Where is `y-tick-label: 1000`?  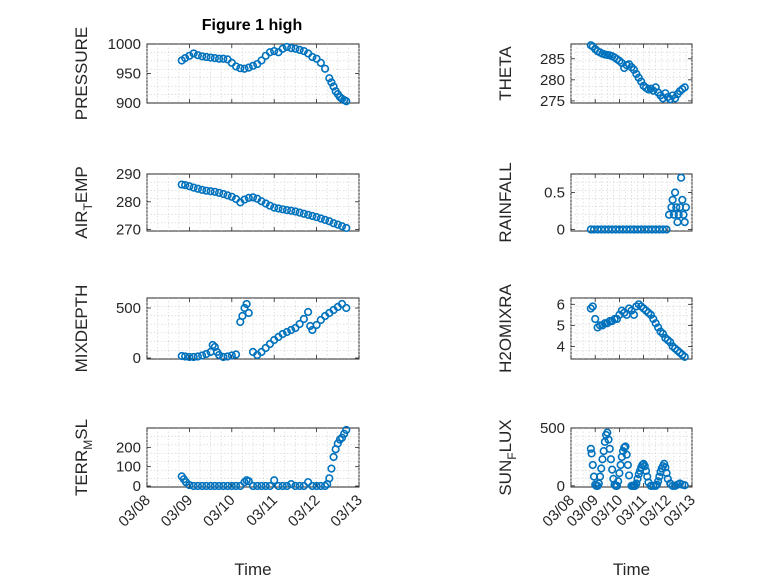
y-tick-label: 1000 is located at coordinates (124, 44).